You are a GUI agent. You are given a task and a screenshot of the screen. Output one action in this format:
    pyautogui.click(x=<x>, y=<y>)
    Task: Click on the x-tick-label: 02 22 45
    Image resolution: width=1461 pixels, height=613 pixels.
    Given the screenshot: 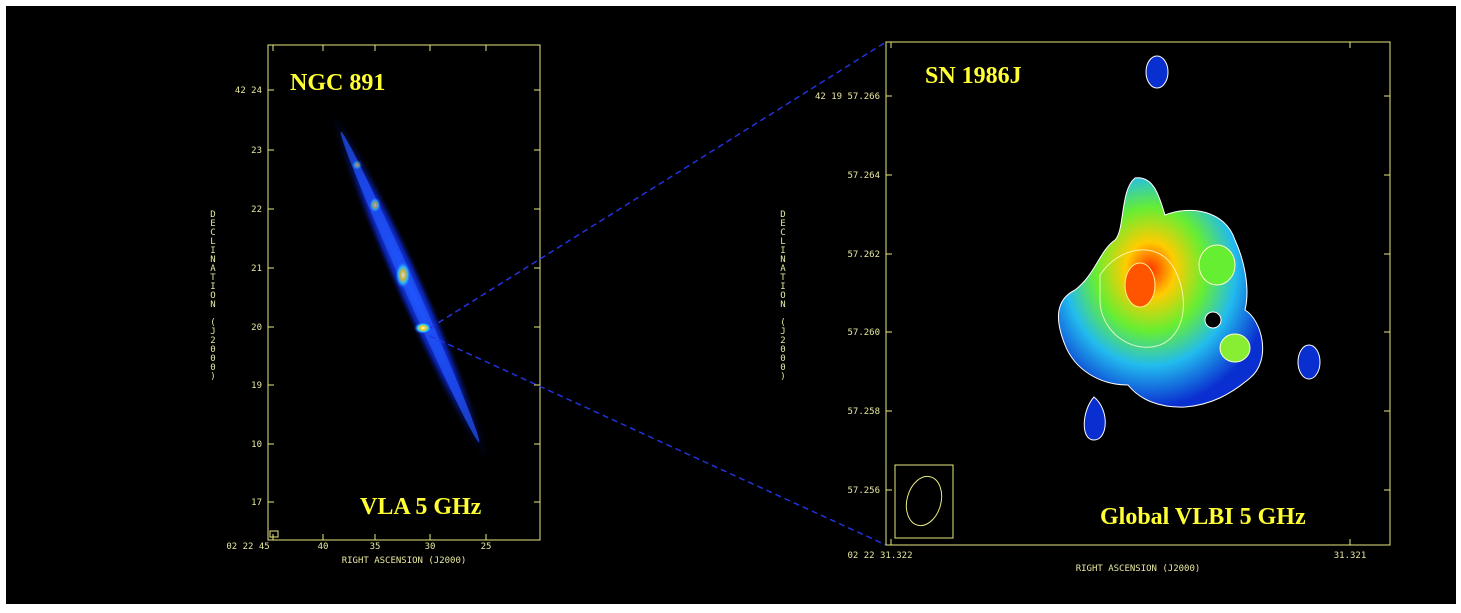 What is the action you would take?
    pyautogui.click(x=247, y=547)
    